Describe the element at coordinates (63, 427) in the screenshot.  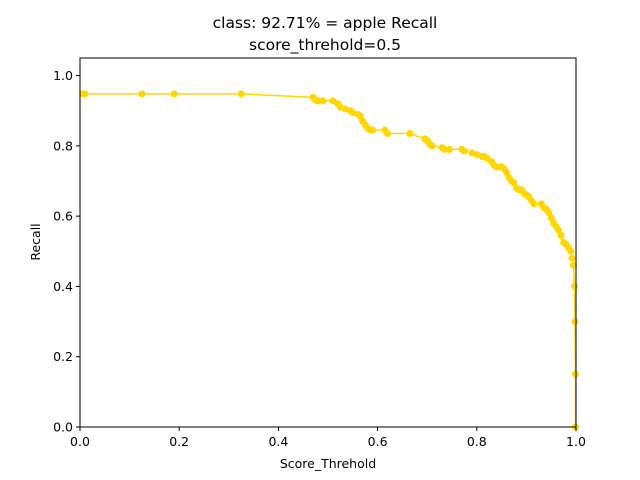
I see `y-tick-label: 0.0` at that location.